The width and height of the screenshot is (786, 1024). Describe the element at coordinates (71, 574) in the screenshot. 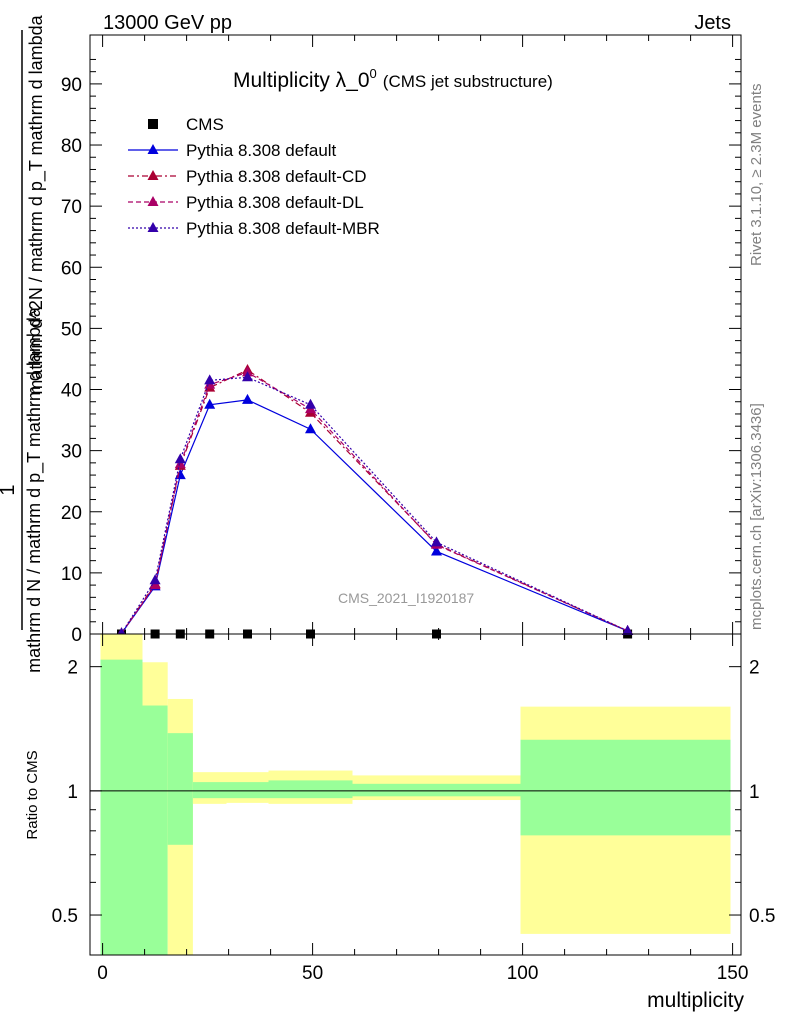

I see `main-y-tick-label: 10` at that location.